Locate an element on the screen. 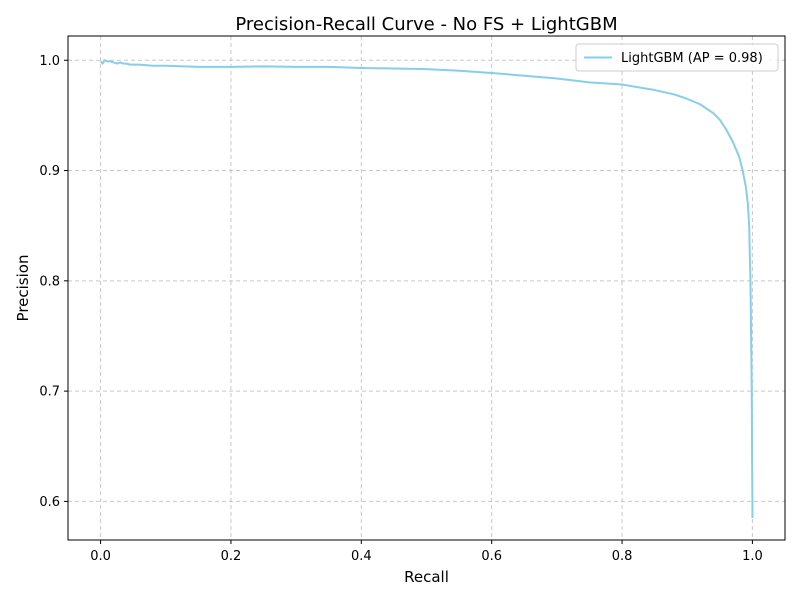 The width and height of the screenshot is (800, 600). y-axis-title: Precision is located at coordinates (23, 288).